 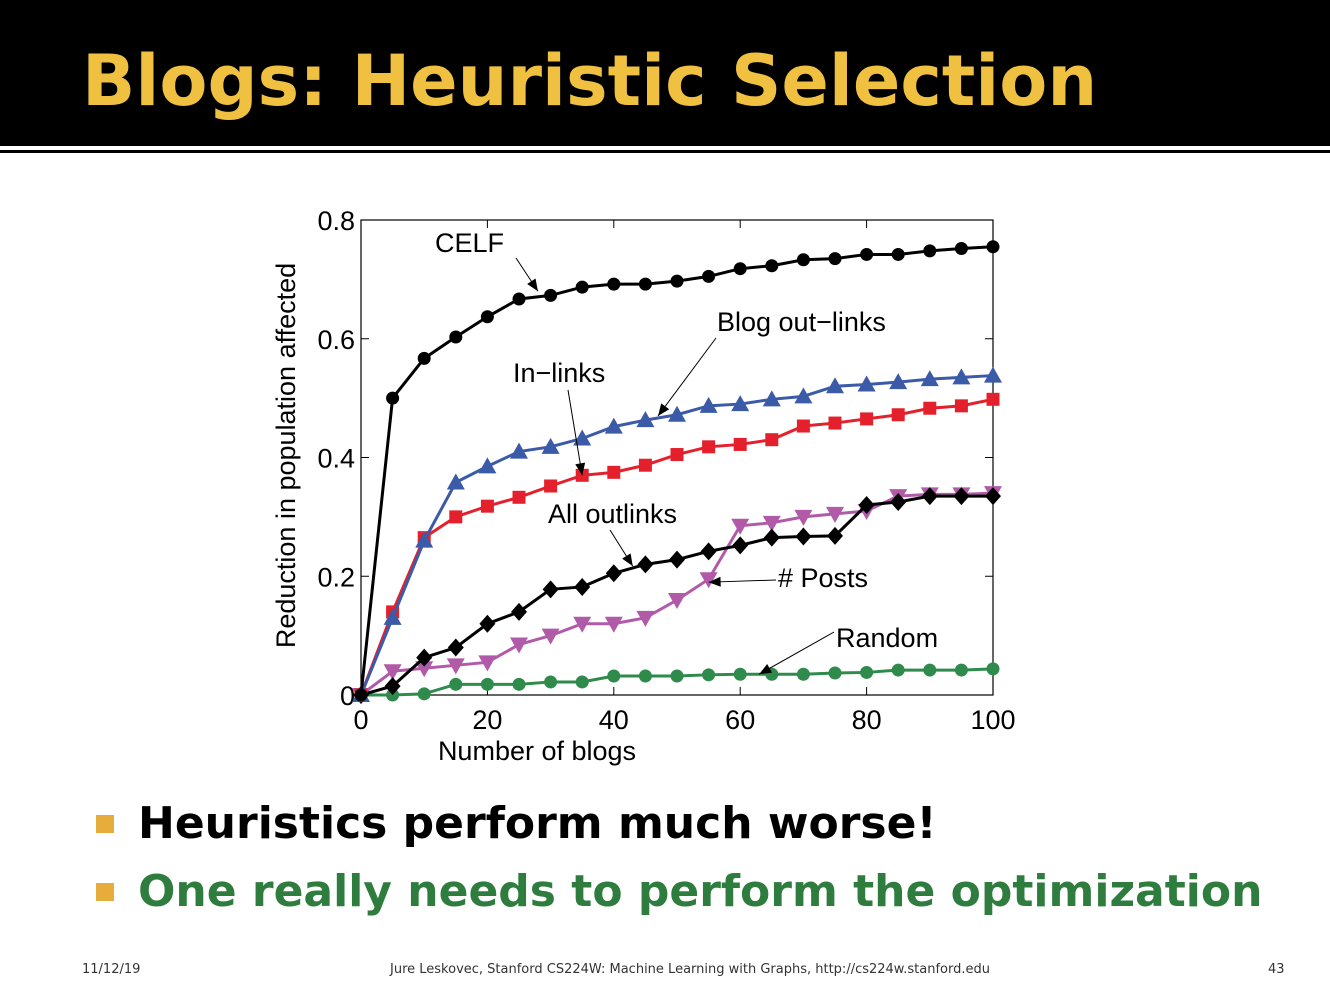 What do you see at coordinates (537, 751) in the screenshot?
I see `x-axis-label: Number of blogs` at bounding box center [537, 751].